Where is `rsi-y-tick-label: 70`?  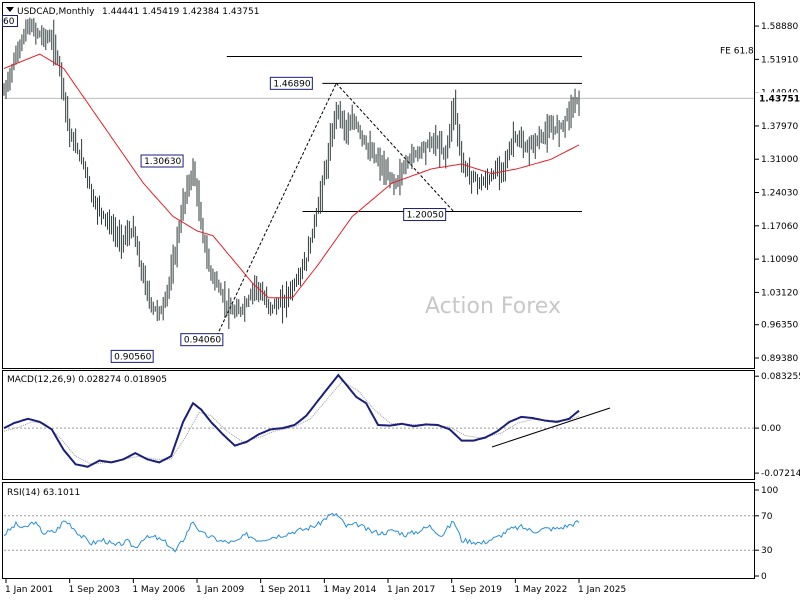 rsi-y-tick-label: 70 is located at coordinates (767, 517).